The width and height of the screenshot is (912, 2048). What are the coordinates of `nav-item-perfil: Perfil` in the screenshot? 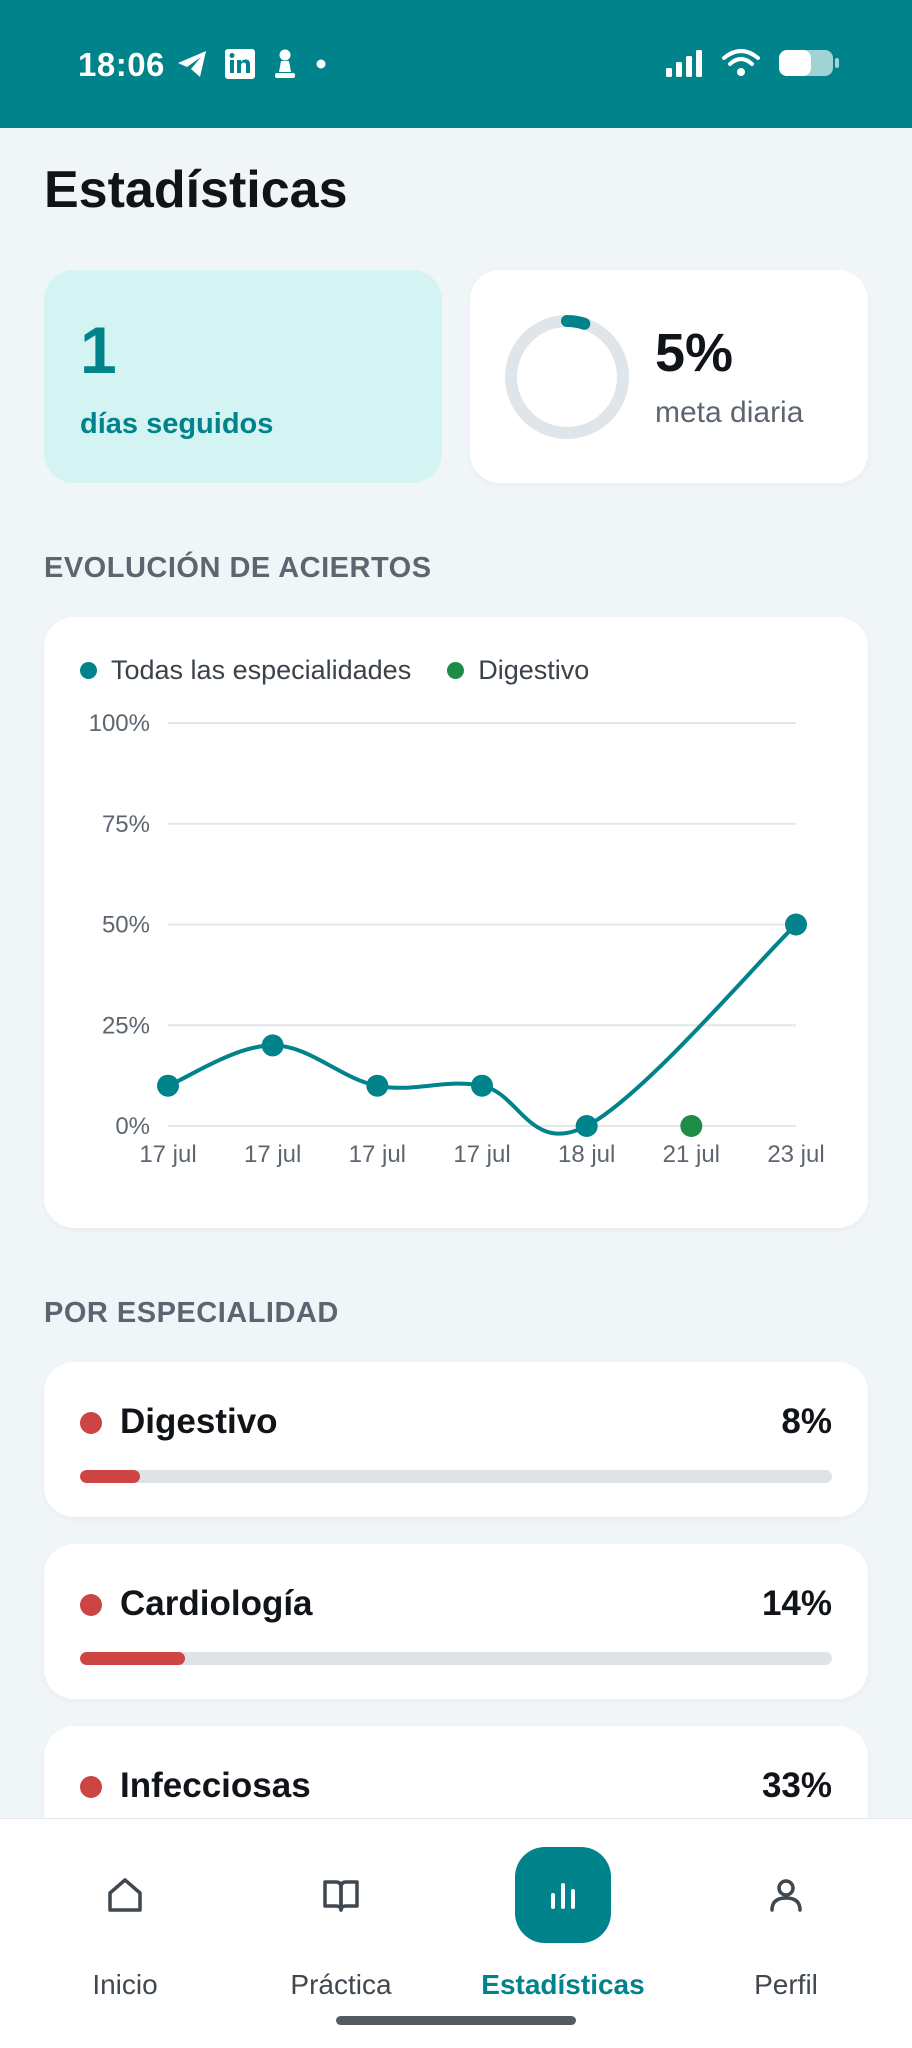 It's located at (786, 1919).